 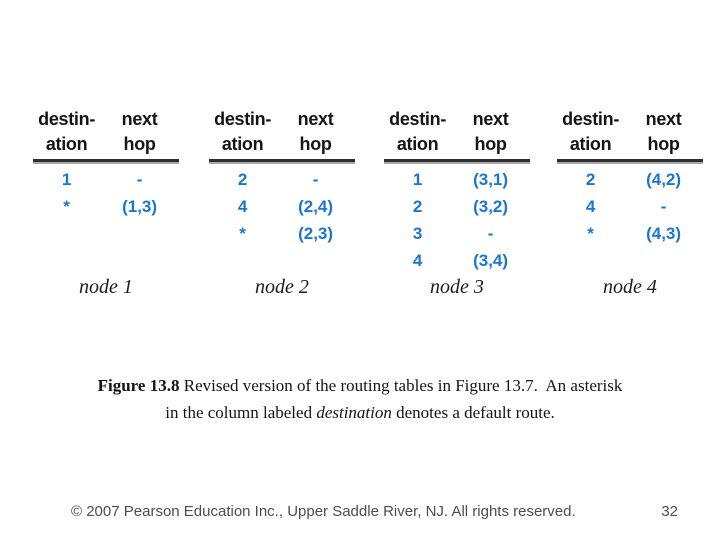 What do you see at coordinates (417, 233) in the screenshot?
I see `destination-cell: 3` at bounding box center [417, 233].